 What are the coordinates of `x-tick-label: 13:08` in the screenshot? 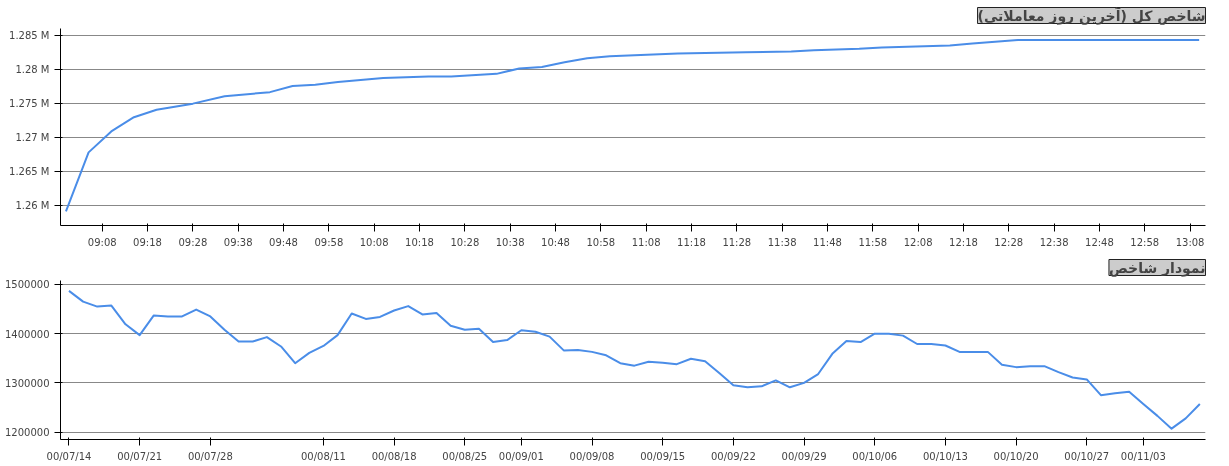 It's located at (1190, 242).